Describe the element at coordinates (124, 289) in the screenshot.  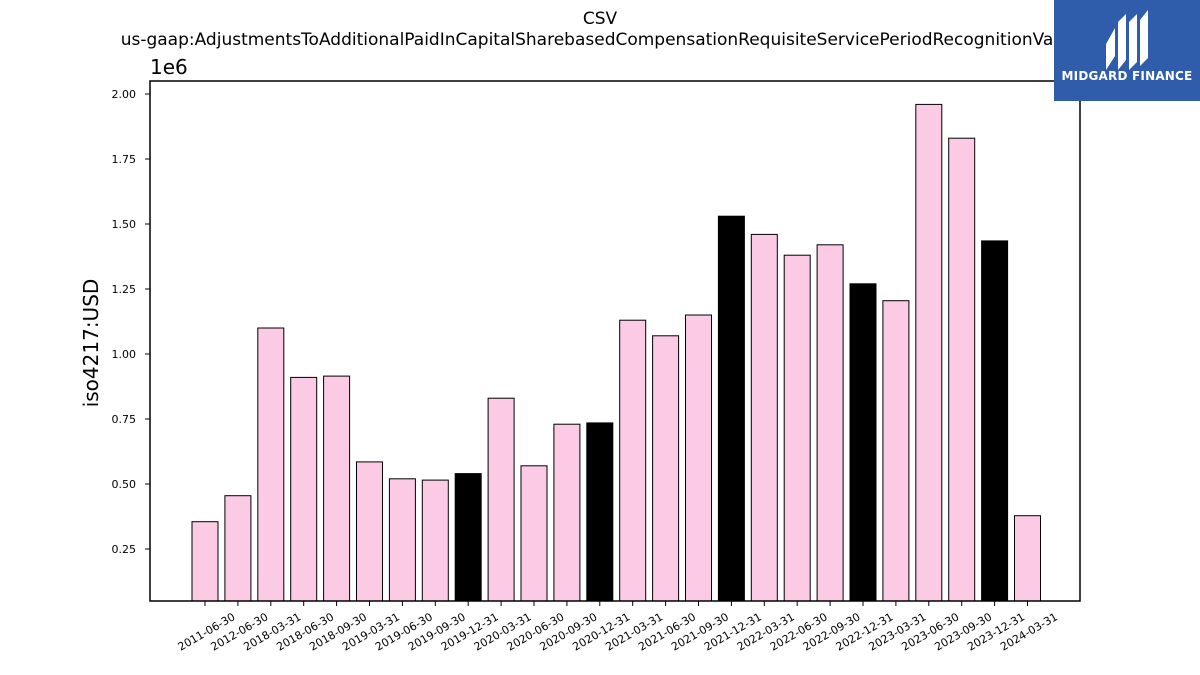
I see `y-tick-label: 1.25` at that location.